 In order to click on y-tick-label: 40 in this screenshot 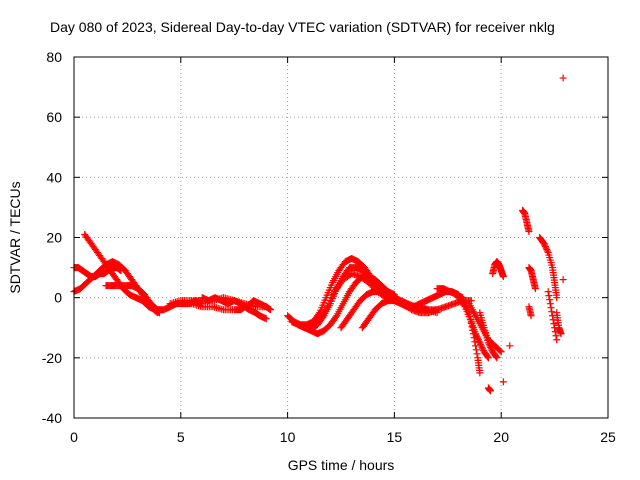, I will do `click(54, 177)`.